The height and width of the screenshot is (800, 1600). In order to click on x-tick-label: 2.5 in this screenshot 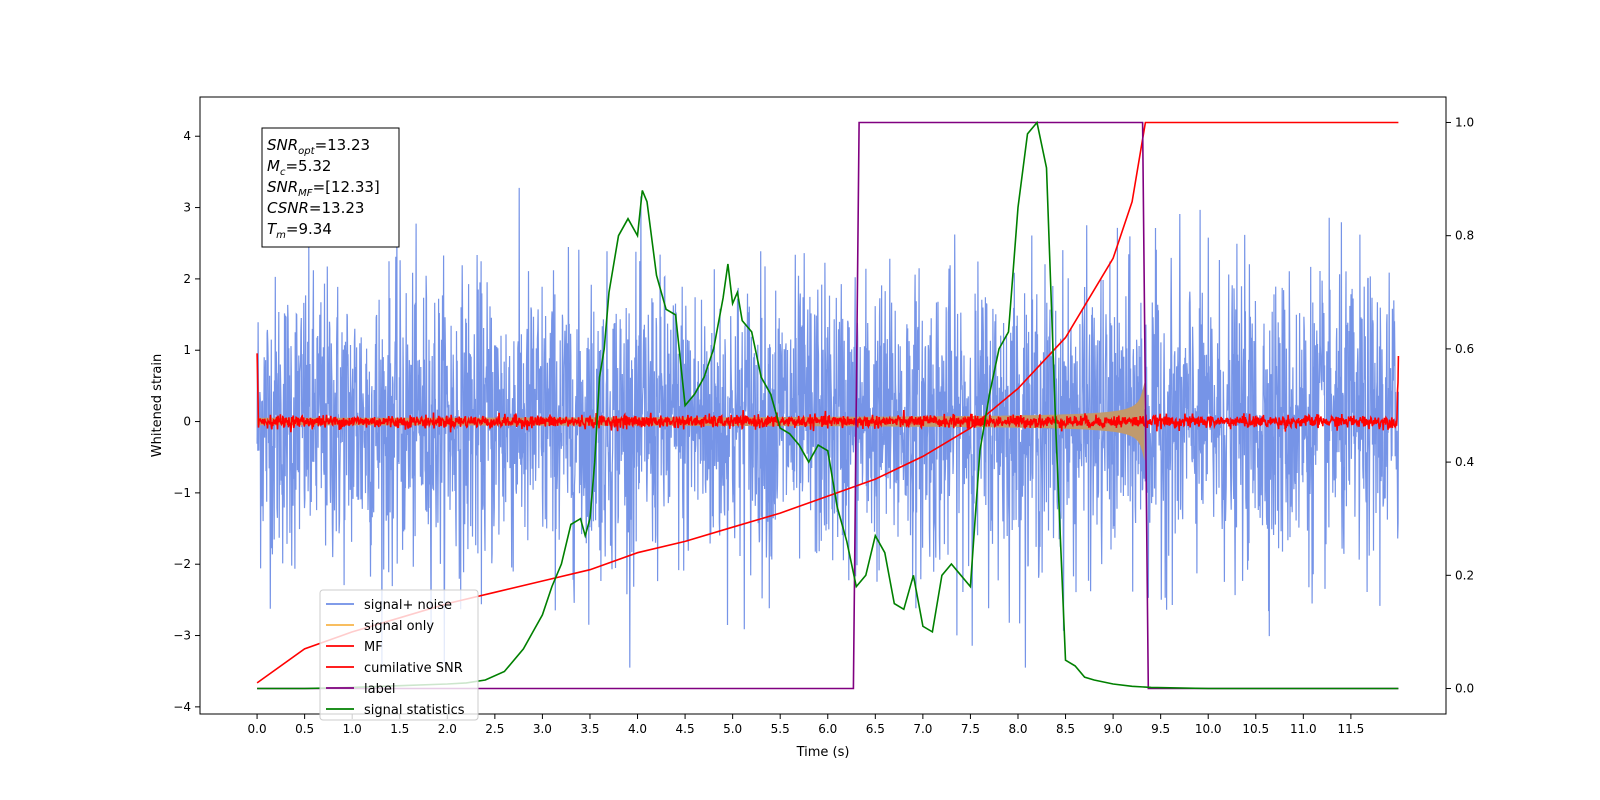, I will do `click(494, 729)`.